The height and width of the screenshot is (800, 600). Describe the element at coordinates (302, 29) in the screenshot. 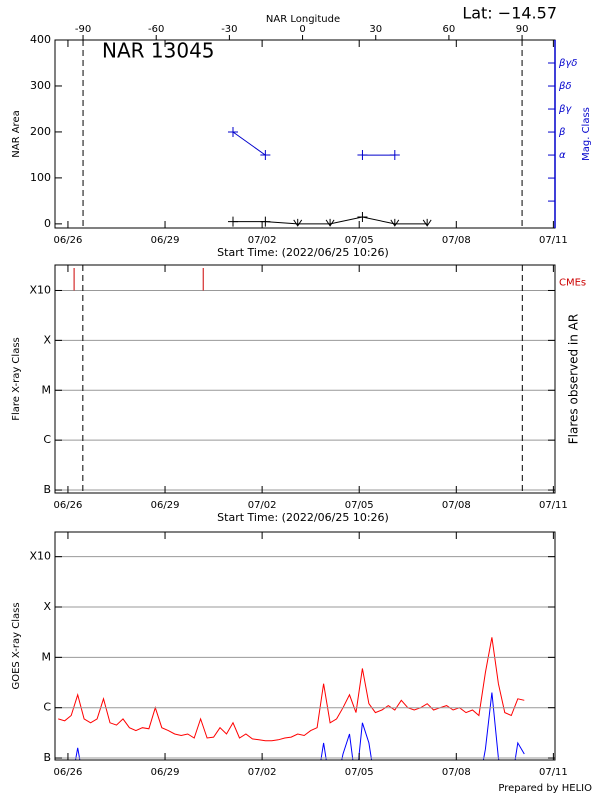

I see `x2-tick-label: 0` at that location.